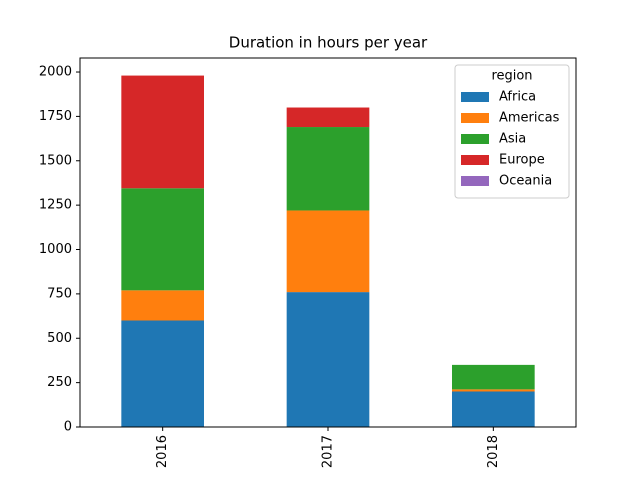  Describe the element at coordinates (162, 451) in the screenshot. I see `x-tick-label: 2016` at that location.